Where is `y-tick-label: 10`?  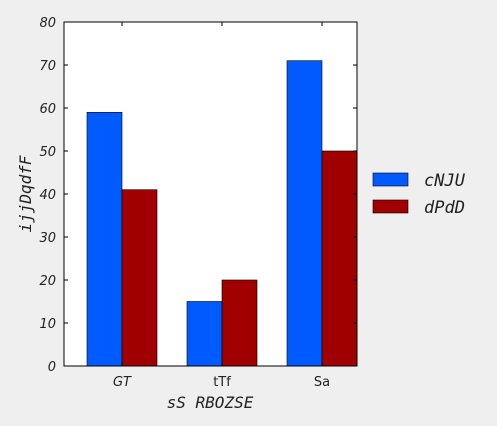 y-tick-label: 10 is located at coordinates (47, 324).